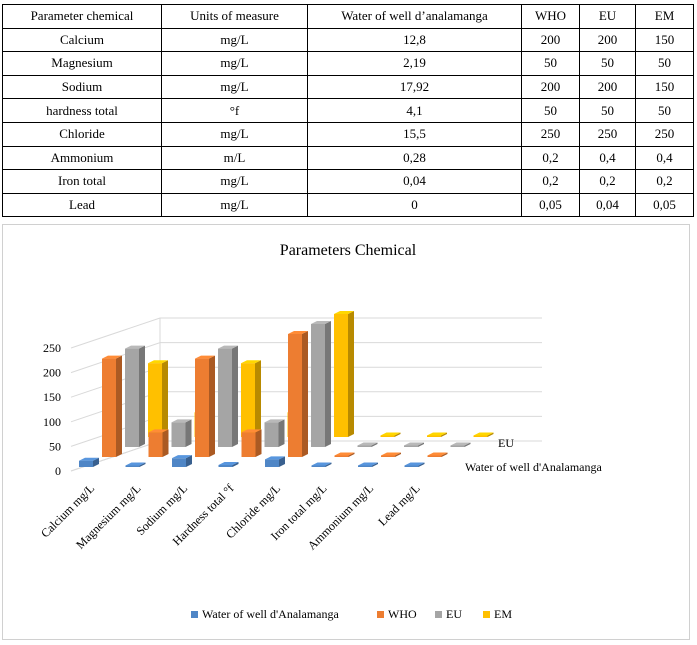 This screenshot has width=697, height=645. Describe the element at coordinates (234, 158) in the screenshot. I see `table-cell: m/L` at that location.